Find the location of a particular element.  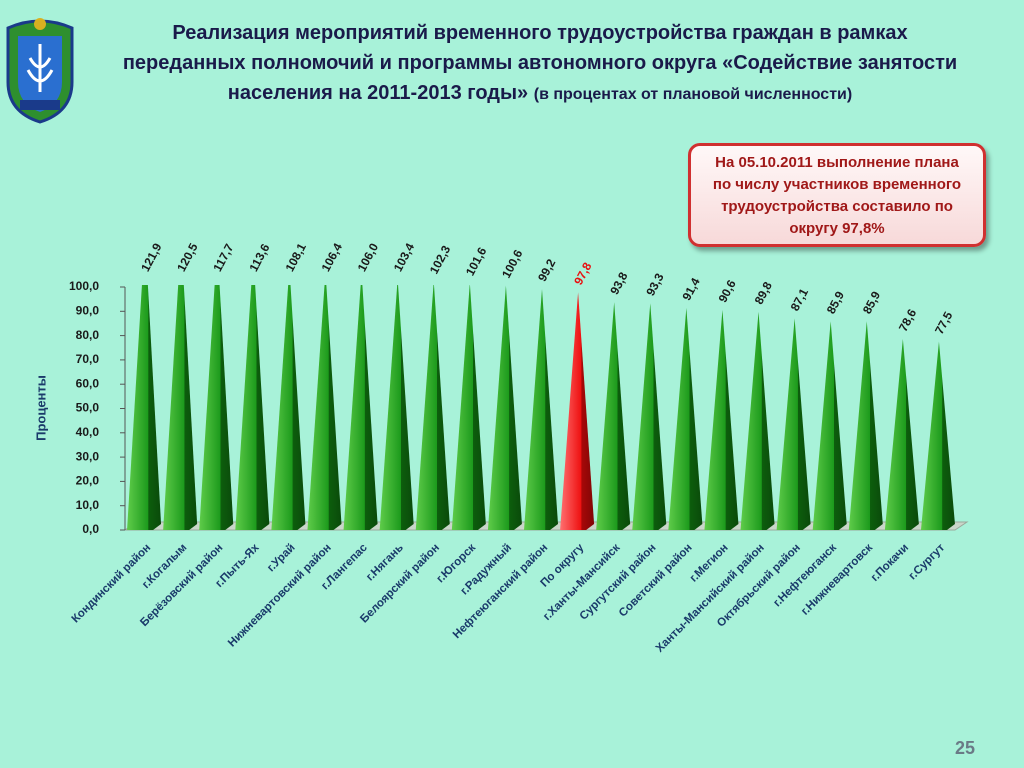

x-tick-label: г.Покачи is located at coordinates (890, 563).